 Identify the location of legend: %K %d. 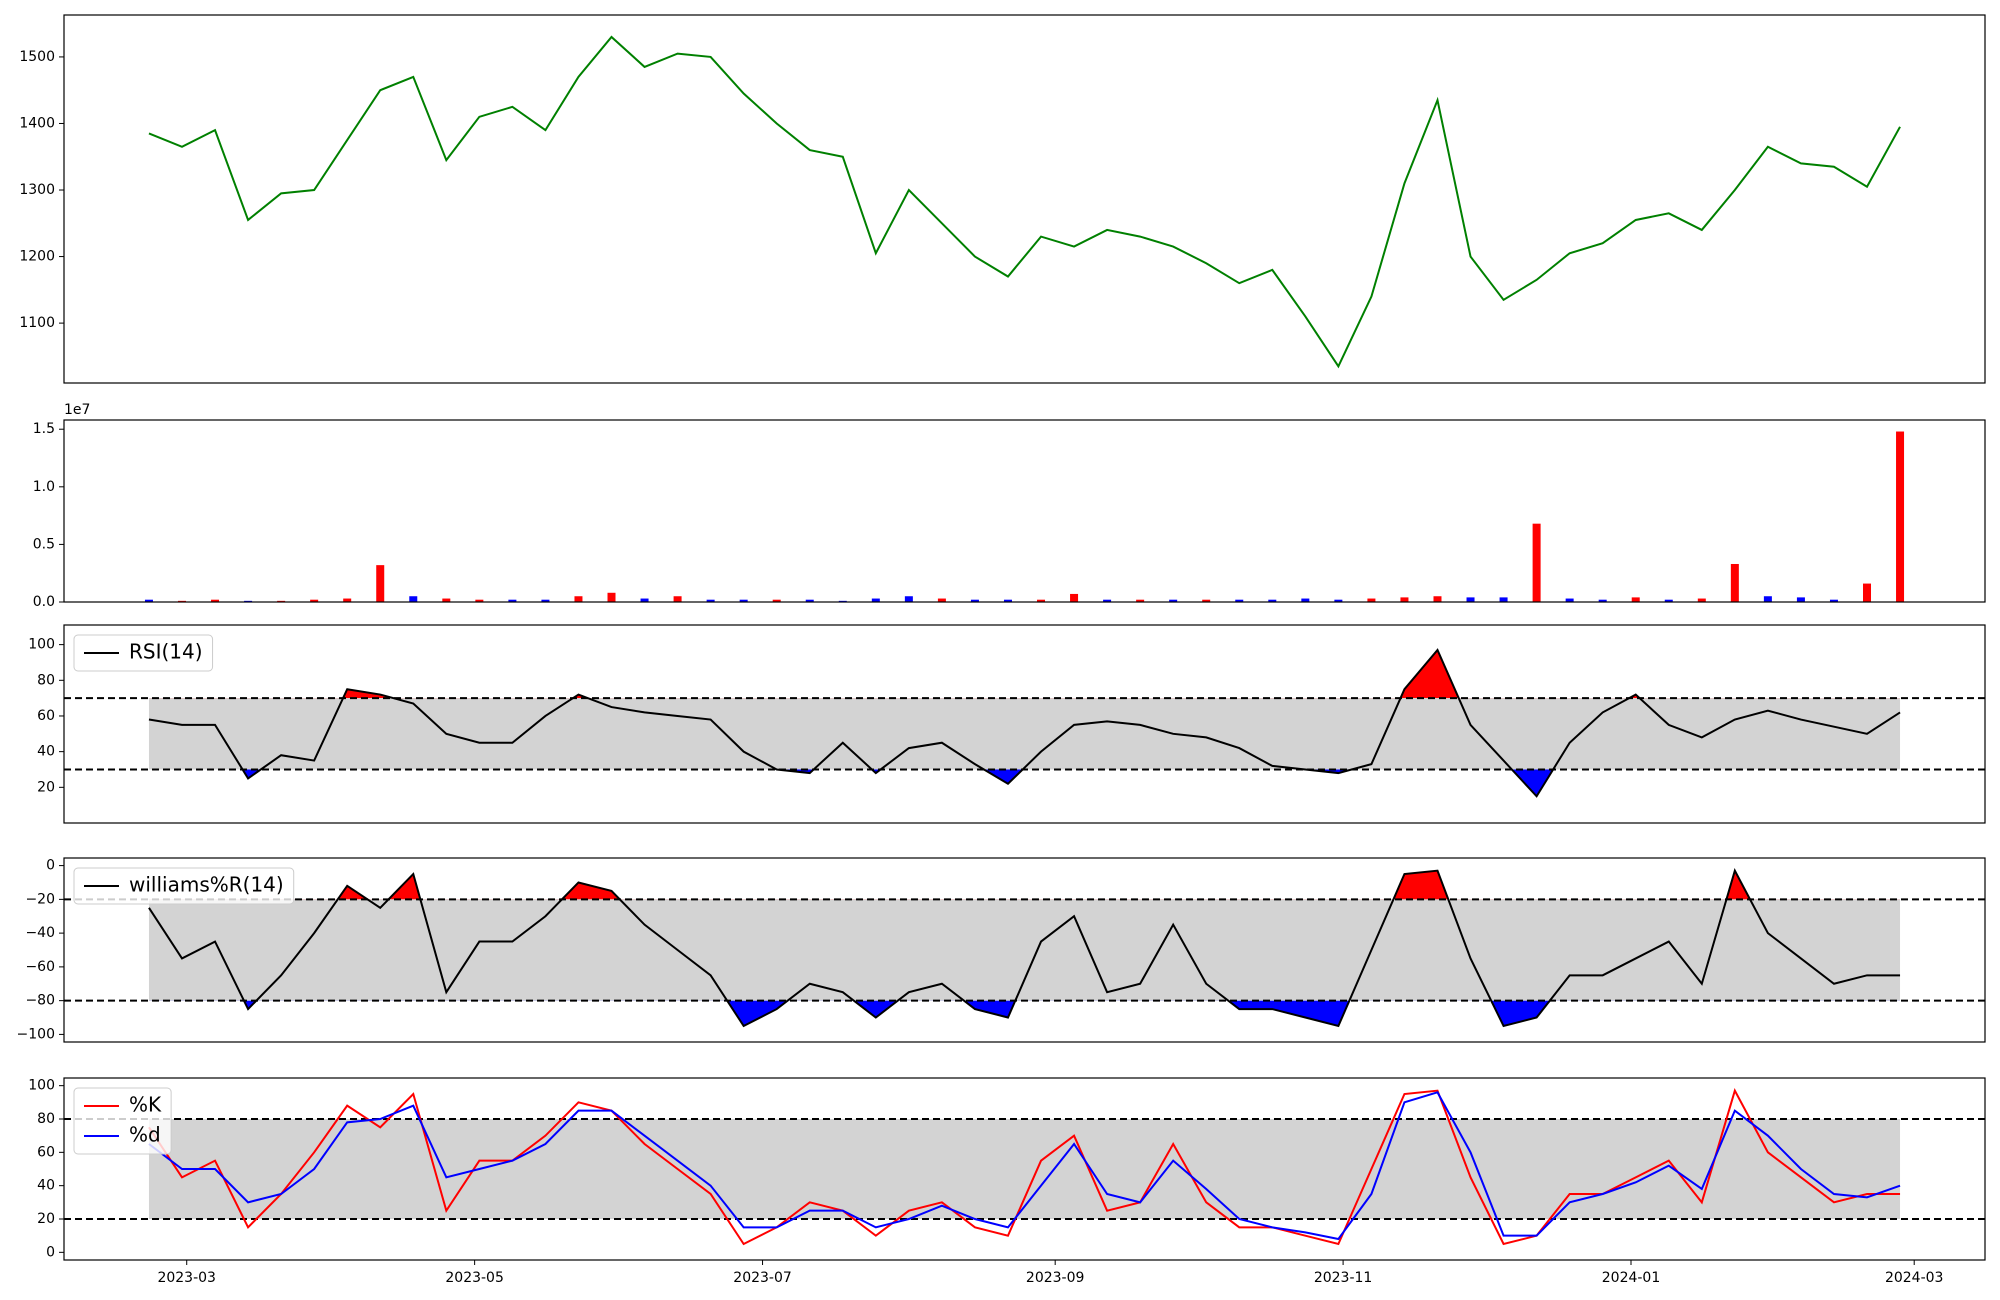
(122, 1121).